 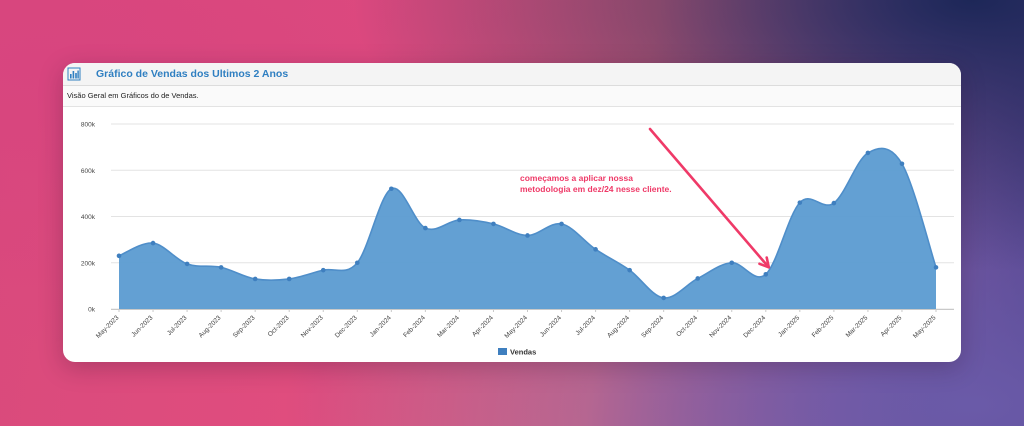 I want to click on x-tick-label: Sep-2024, so click(x=652, y=326).